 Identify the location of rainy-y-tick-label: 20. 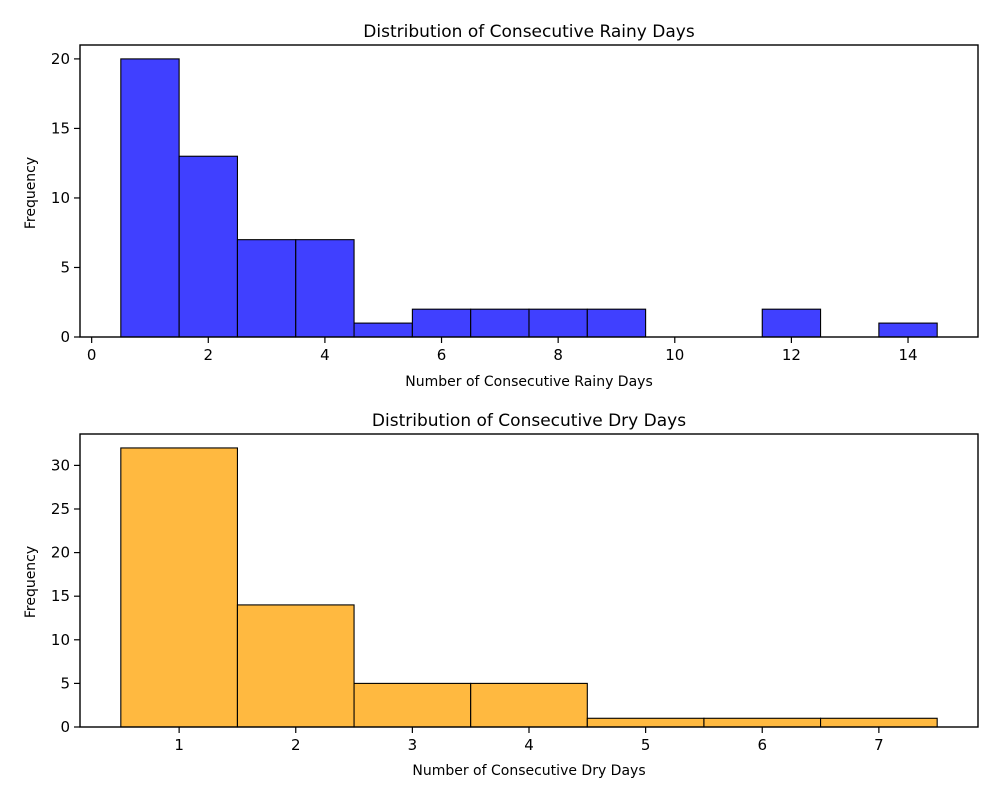
(60, 59).